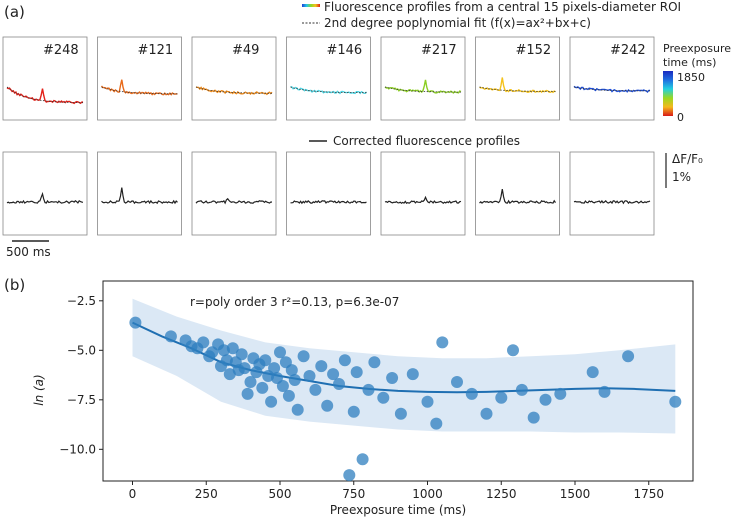 This screenshot has width=739, height=527. I want to click on raw-profile-panel: #242, so click(612, 78).